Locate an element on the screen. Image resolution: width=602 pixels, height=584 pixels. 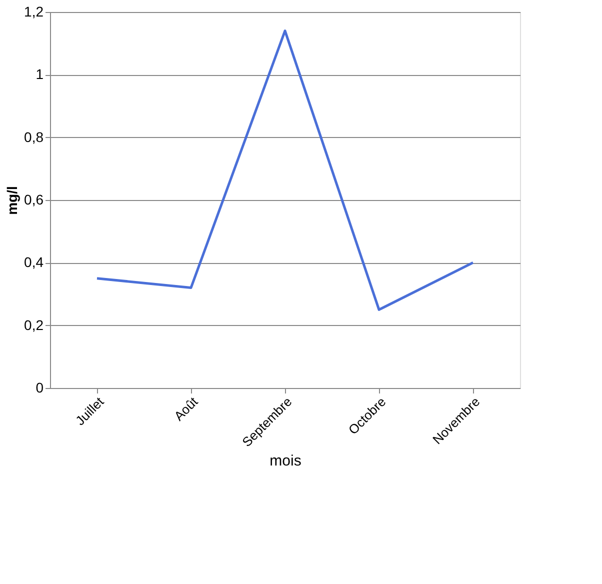
y-tick-label: 0 is located at coordinates (40, 388).